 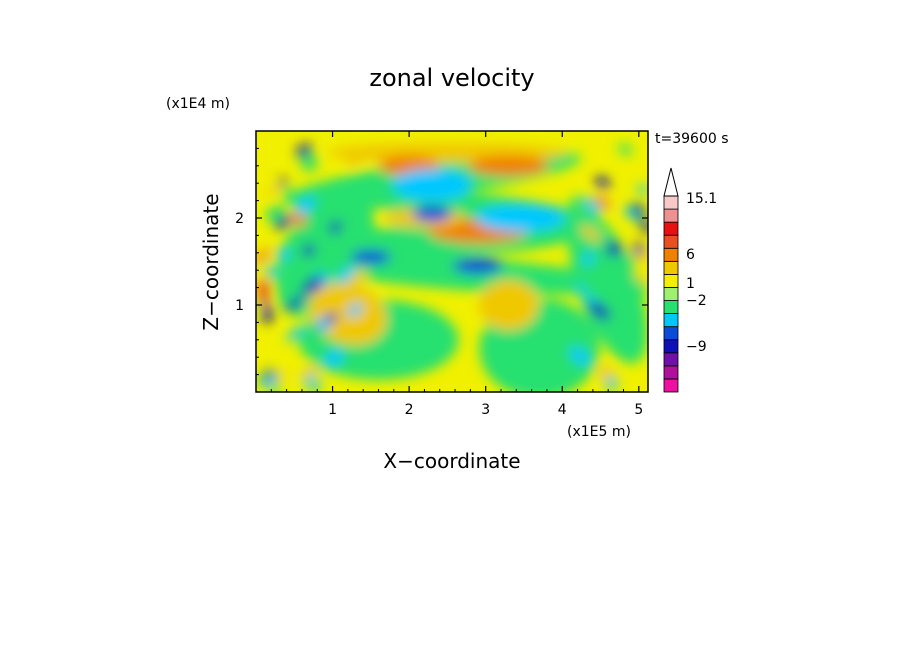 What do you see at coordinates (198, 104) in the screenshot?
I see `y-scale-label: (x1E4 m)` at bounding box center [198, 104].